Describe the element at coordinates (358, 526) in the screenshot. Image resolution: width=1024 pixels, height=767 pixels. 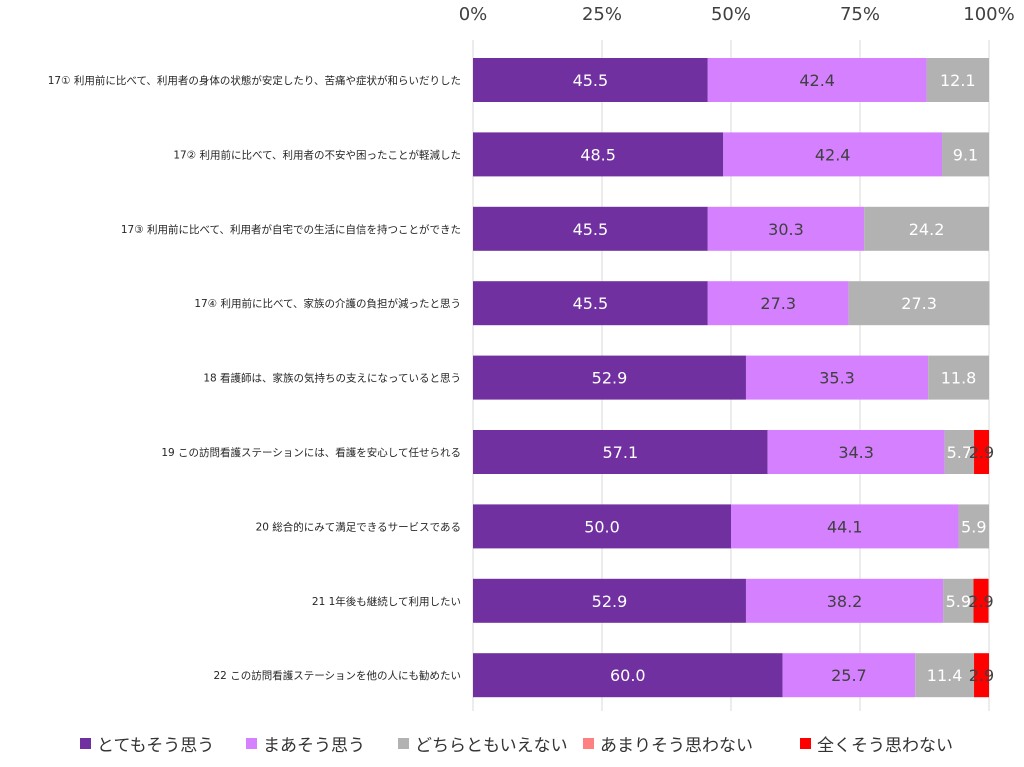
I see `category-label: 20 総合的にみて満足できるサービスである` at that location.